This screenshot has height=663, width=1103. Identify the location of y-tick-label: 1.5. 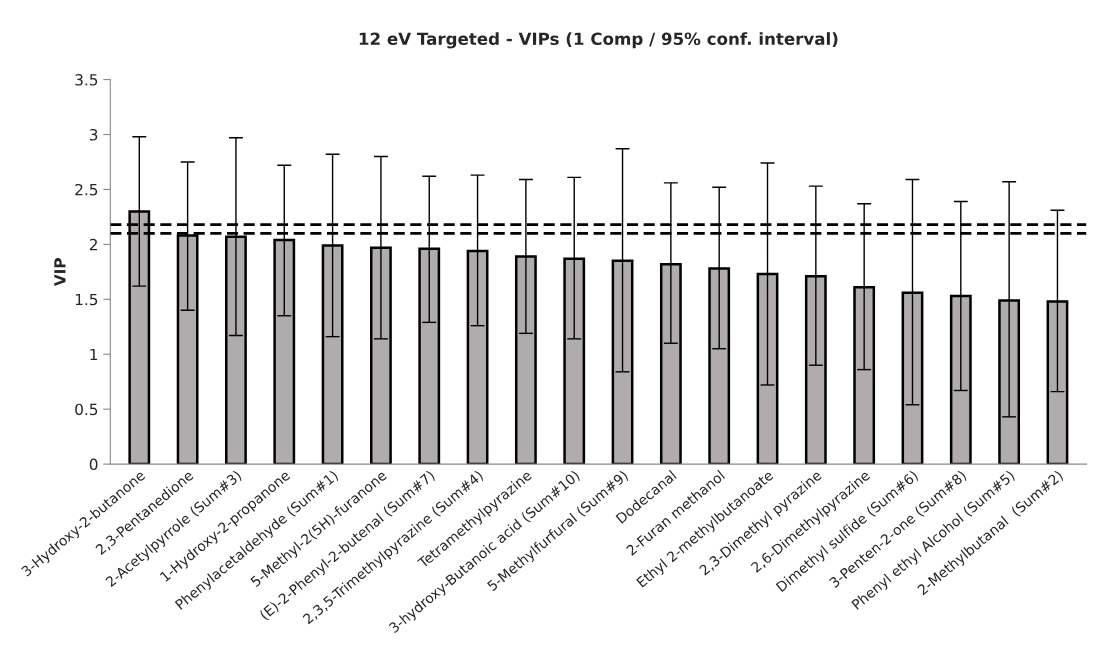
(86, 299).